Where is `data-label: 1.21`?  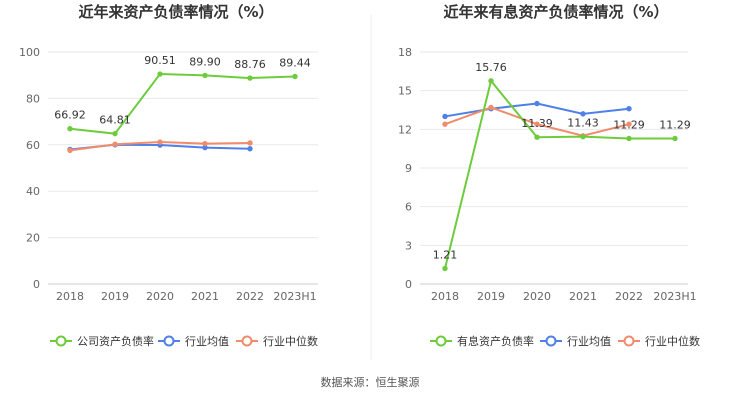
data-label: 1.21 is located at coordinates (445, 254).